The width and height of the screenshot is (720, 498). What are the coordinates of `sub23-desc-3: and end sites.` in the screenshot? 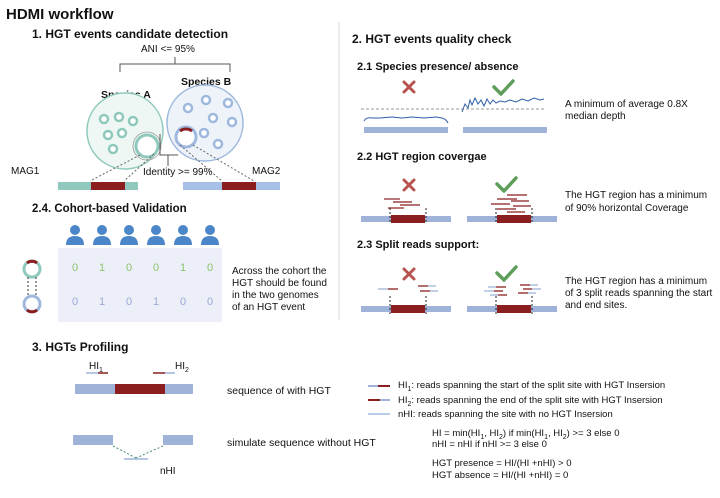 It's located at (596, 305).